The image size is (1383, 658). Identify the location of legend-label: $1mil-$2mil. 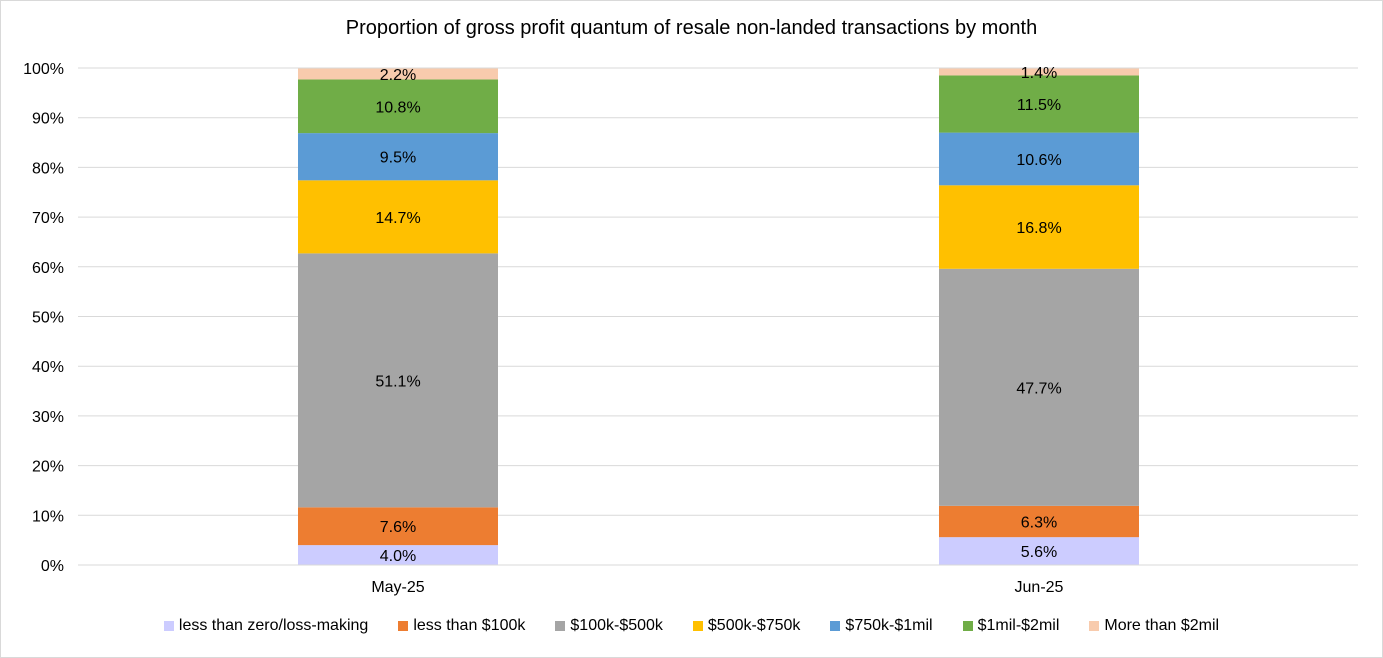
(1018, 625).